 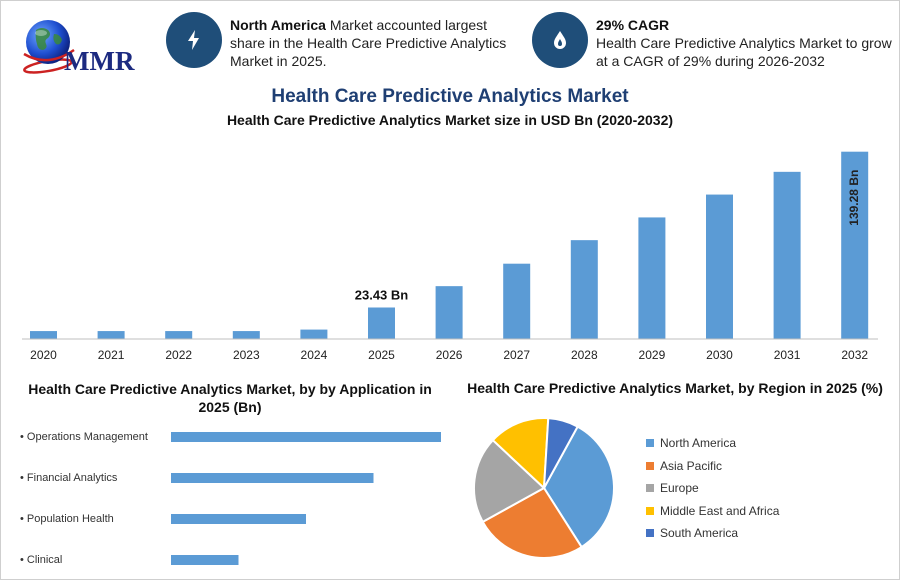 What do you see at coordinates (111, 335) in the screenshot?
I see `bar-2021` at bounding box center [111, 335].